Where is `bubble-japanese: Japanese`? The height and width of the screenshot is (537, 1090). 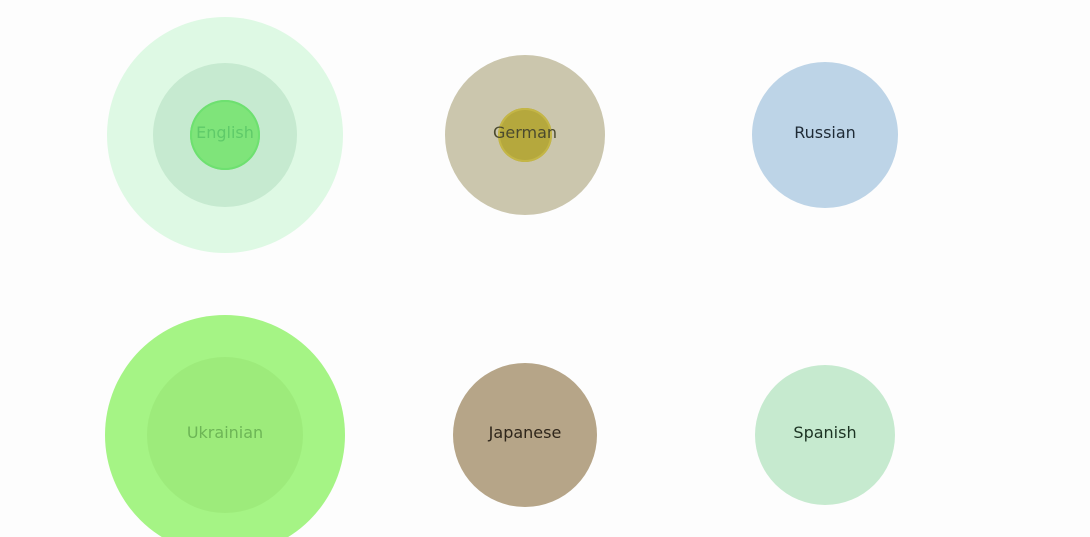 bubble-japanese: Japanese is located at coordinates (525, 411).